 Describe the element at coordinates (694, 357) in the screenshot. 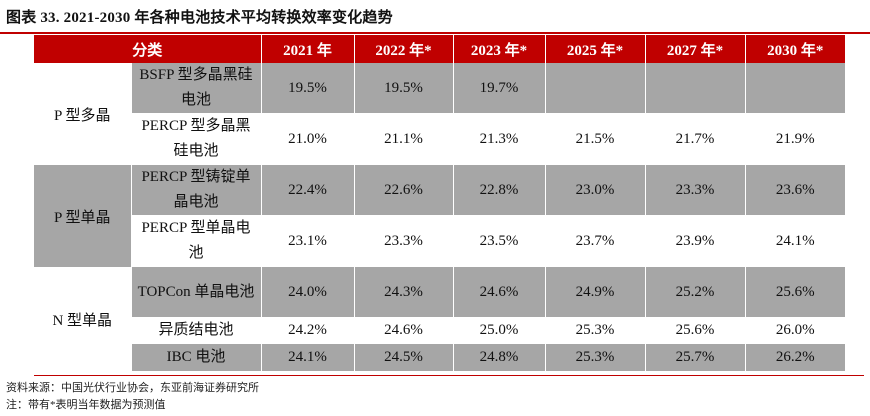

I see `table-cell: 25.7%` at that location.